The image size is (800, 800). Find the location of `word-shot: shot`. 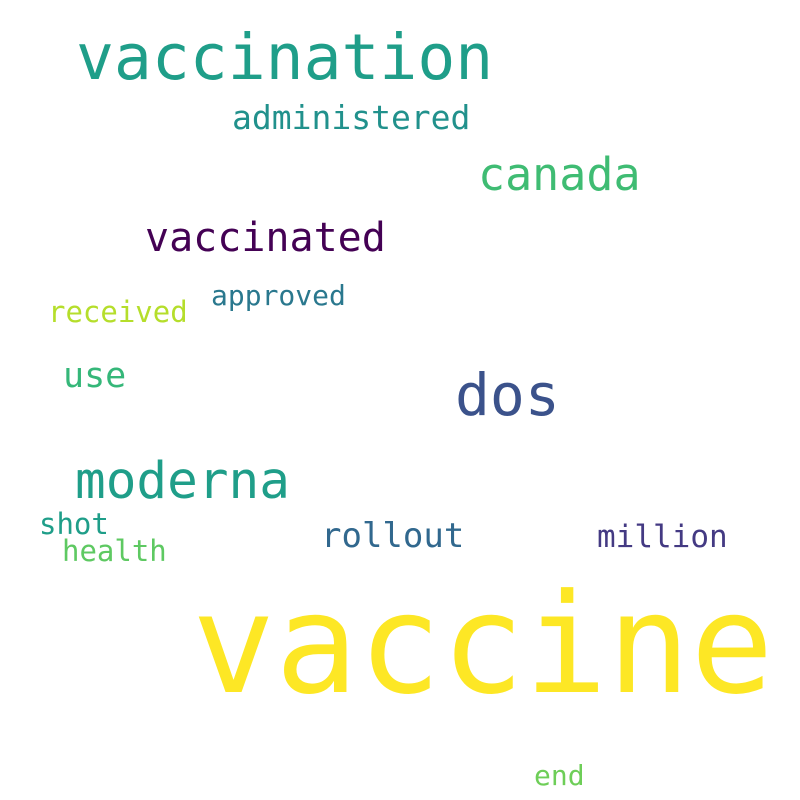

word-shot: shot is located at coordinates (74, 524).